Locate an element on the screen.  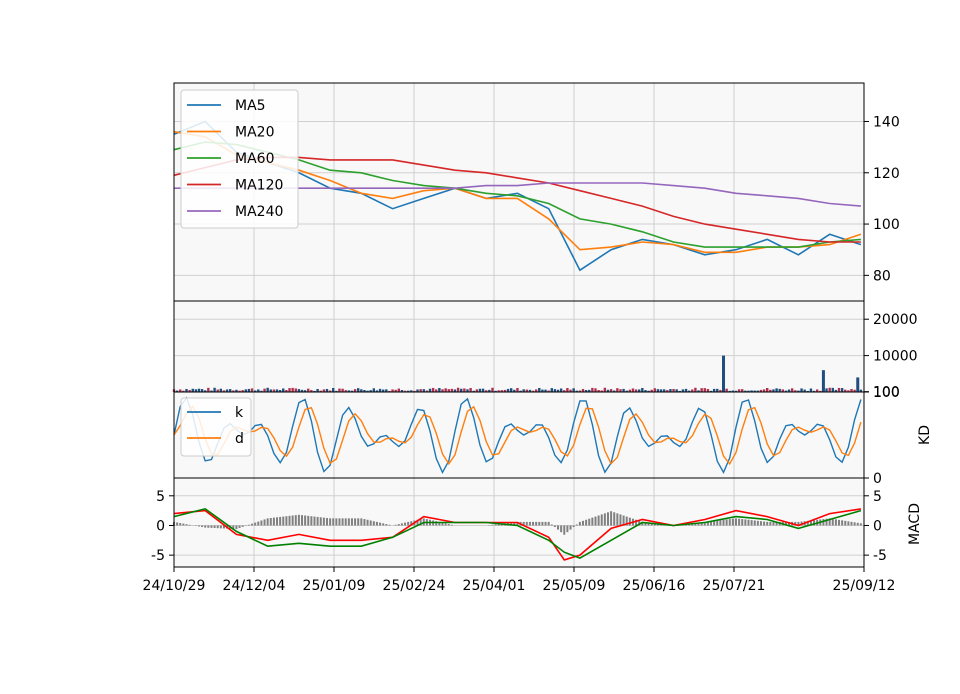
x-tick-label: 25/06/16 is located at coordinates (654, 586).